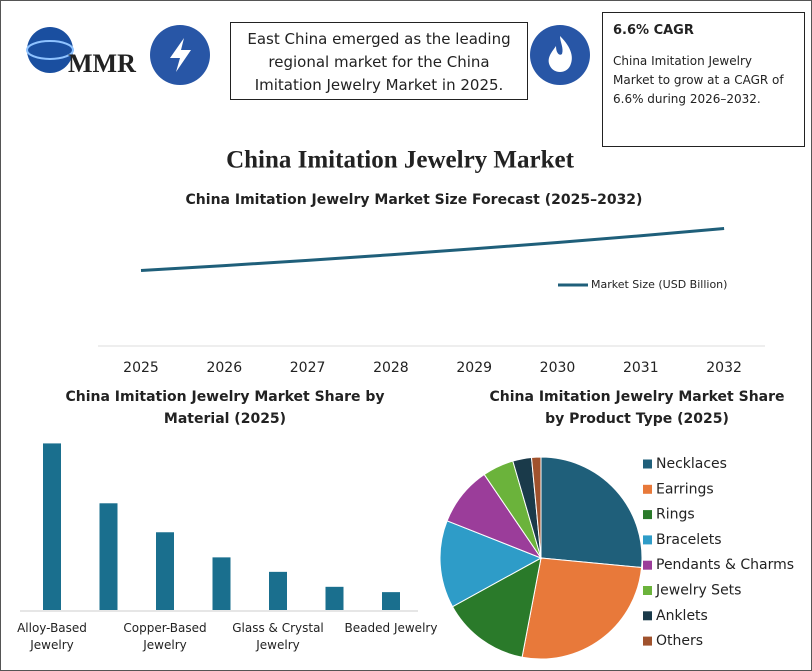  Describe the element at coordinates (560, 54) in the screenshot. I see `flame-shape` at that location.